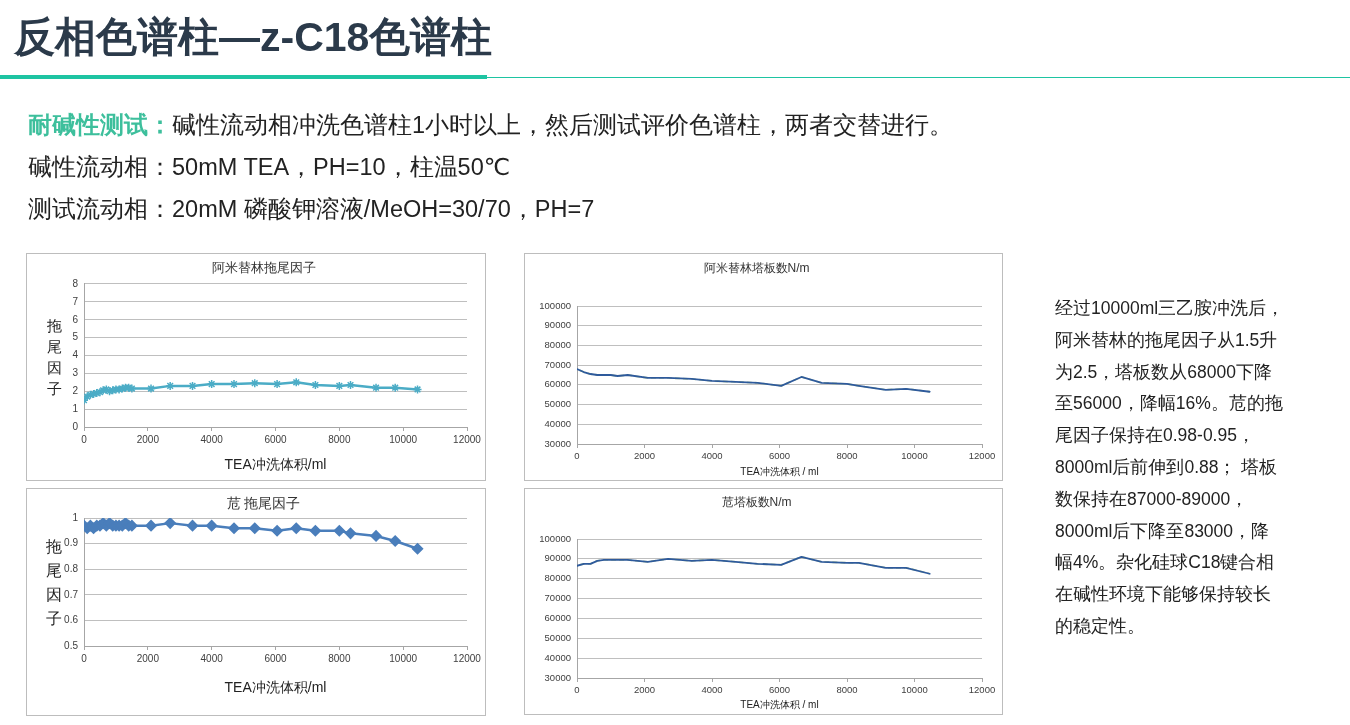  What do you see at coordinates (75, 301) in the screenshot?
I see `y-tick-label: 7` at bounding box center [75, 301].